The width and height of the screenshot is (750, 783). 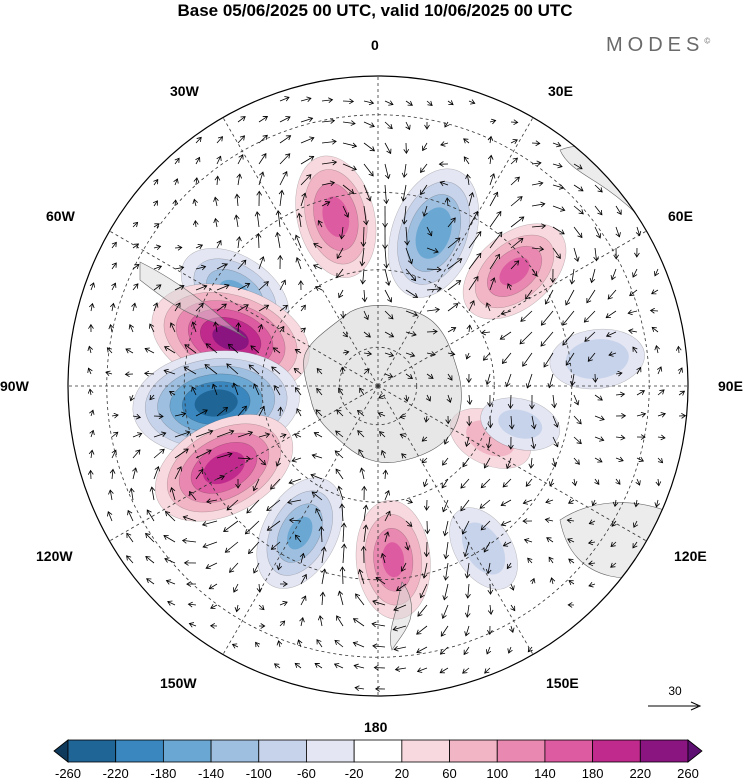 What do you see at coordinates (688, 773) in the screenshot?
I see `colorbar-tick: 260` at bounding box center [688, 773].